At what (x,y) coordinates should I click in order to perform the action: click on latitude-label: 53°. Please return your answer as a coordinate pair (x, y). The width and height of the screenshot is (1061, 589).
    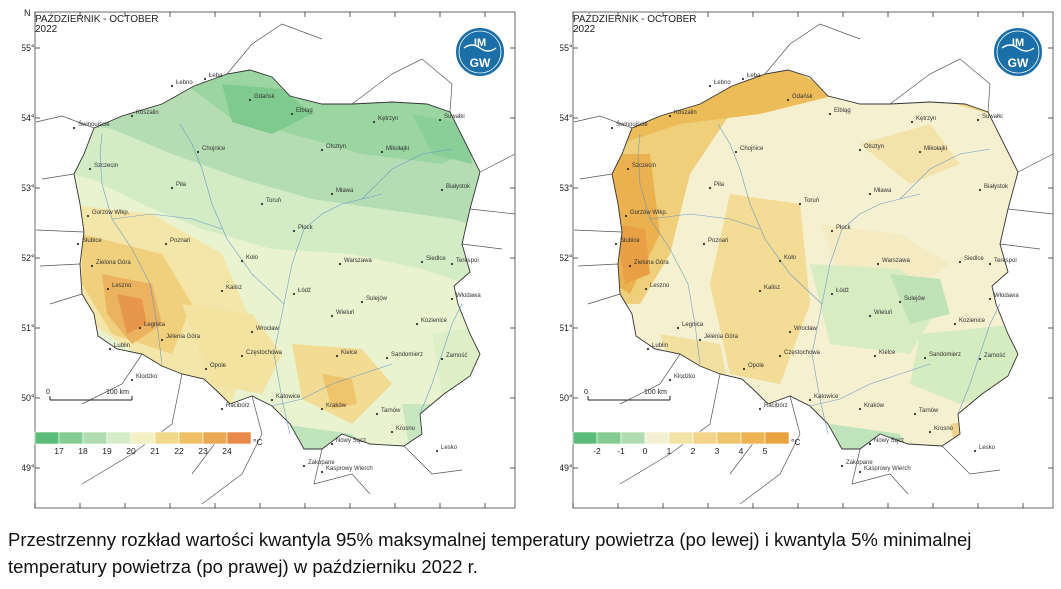
    Looking at the image, I should click on (28, 188).